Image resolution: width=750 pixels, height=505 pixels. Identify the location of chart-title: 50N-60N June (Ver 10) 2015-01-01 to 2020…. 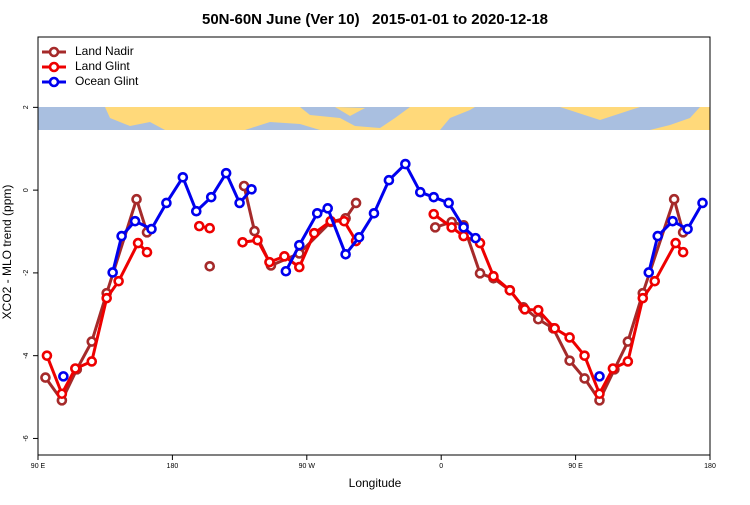
(375, 19).